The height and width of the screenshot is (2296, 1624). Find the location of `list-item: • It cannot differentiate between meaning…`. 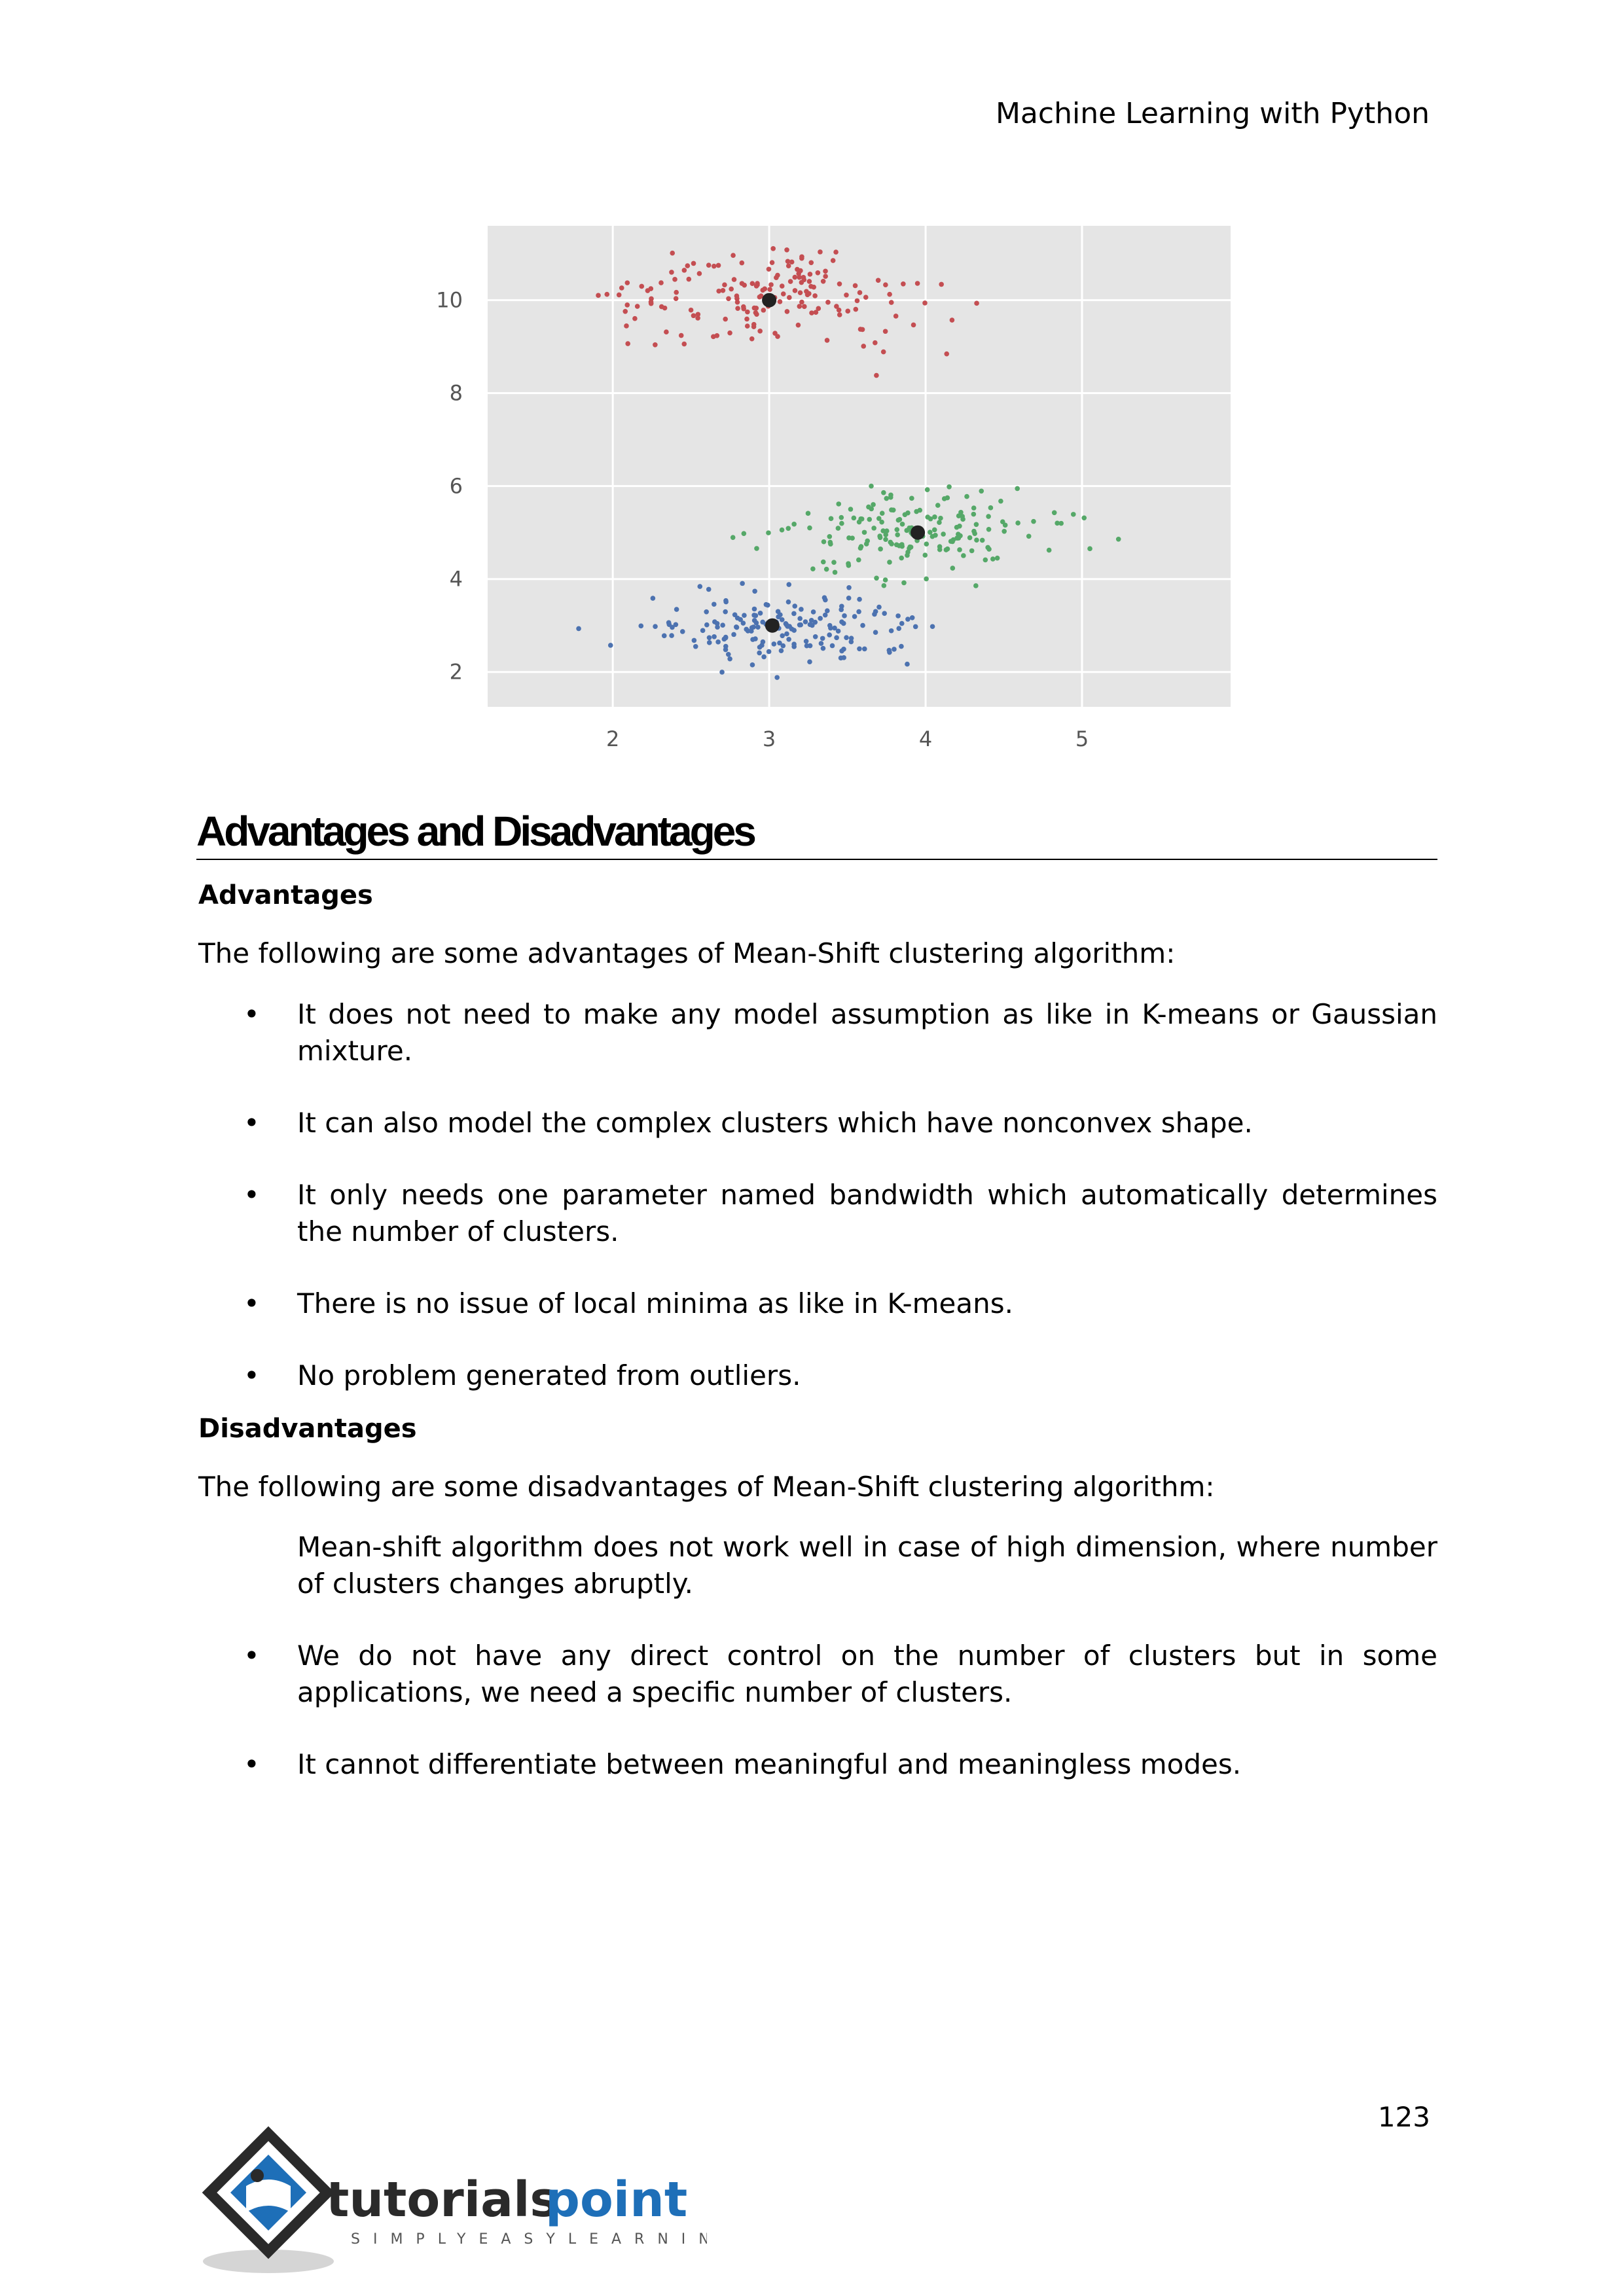

list-item: • It cannot differentiate between meaning… is located at coordinates (840, 1764).